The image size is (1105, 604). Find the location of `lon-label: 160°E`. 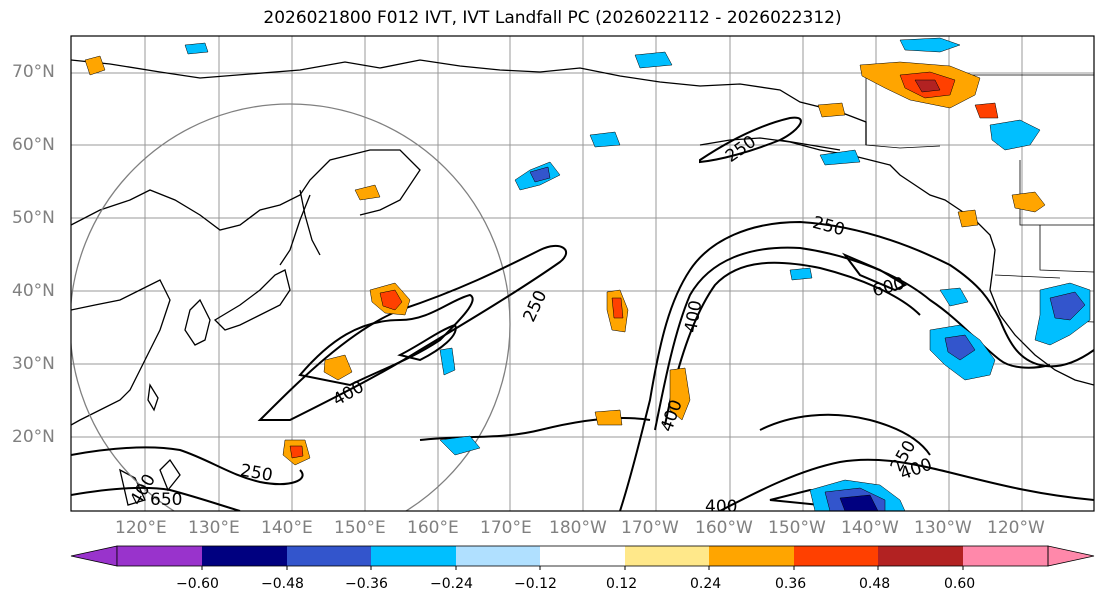

lon-label: 160°E is located at coordinates (433, 528).